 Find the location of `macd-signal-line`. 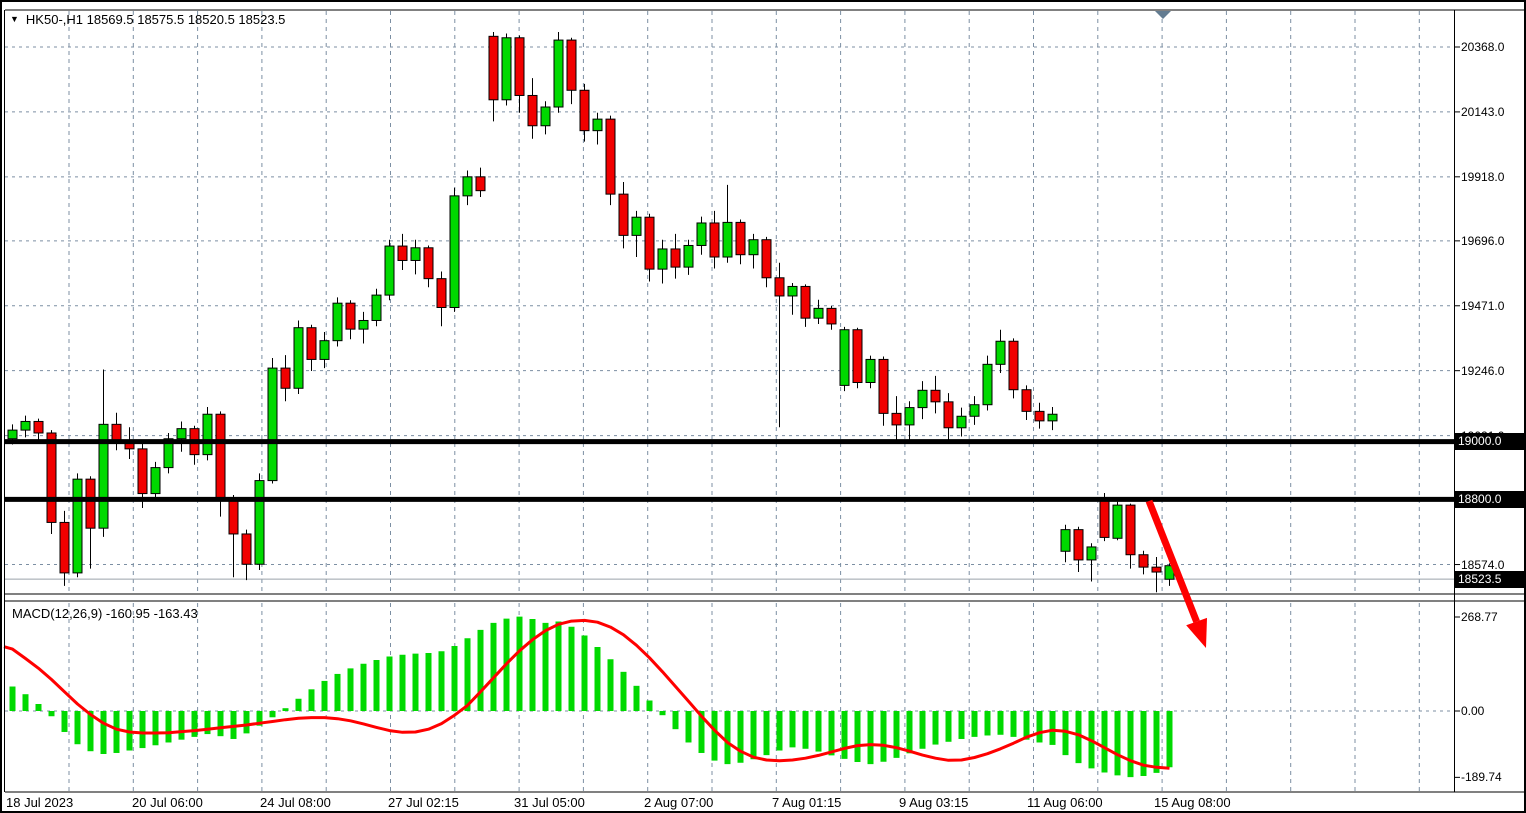

macd-signal-line is located at coordinates (586, 694).